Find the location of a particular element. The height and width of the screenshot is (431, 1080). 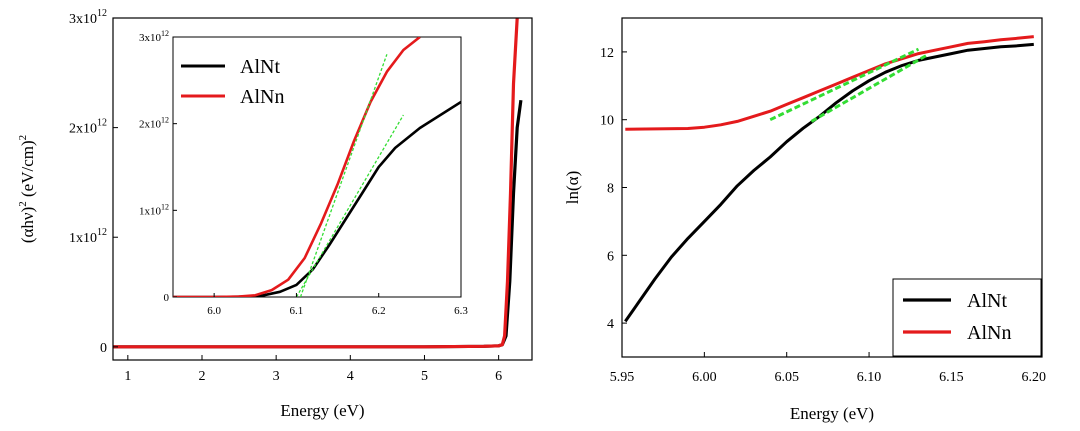

y-axis-label-unit-sup: 2 is located at coordinates (23, 138).